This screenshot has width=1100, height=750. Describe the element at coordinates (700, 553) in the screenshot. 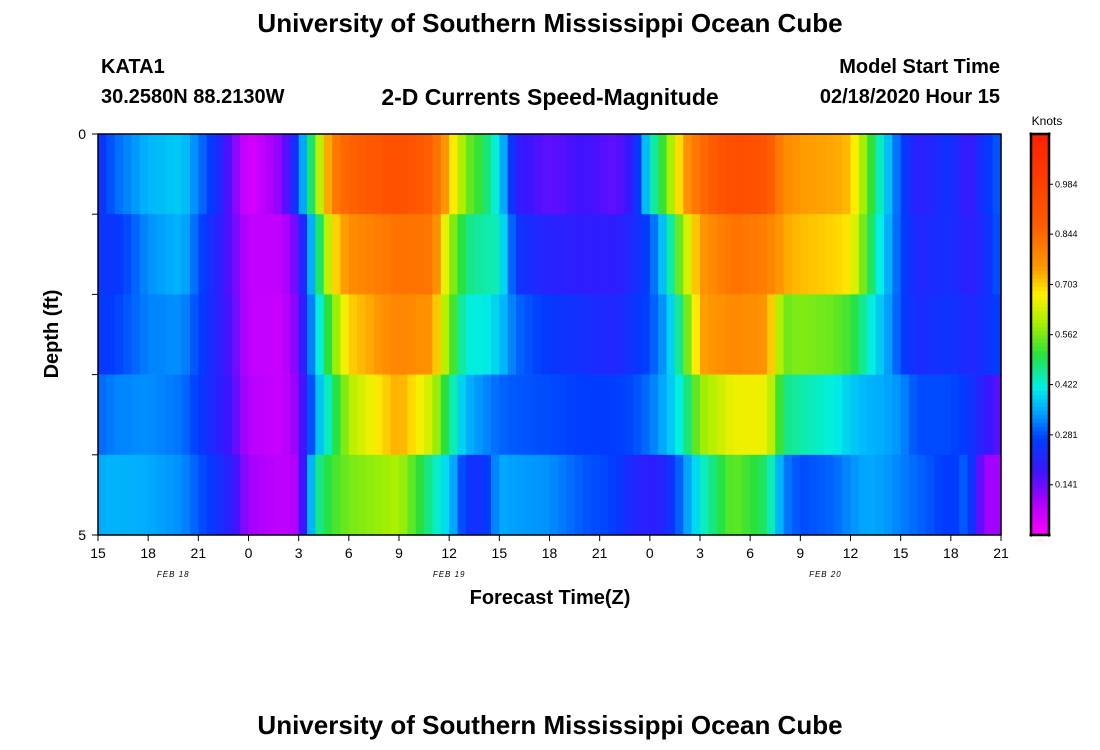

I see `x-tick-label: 3` at that location.